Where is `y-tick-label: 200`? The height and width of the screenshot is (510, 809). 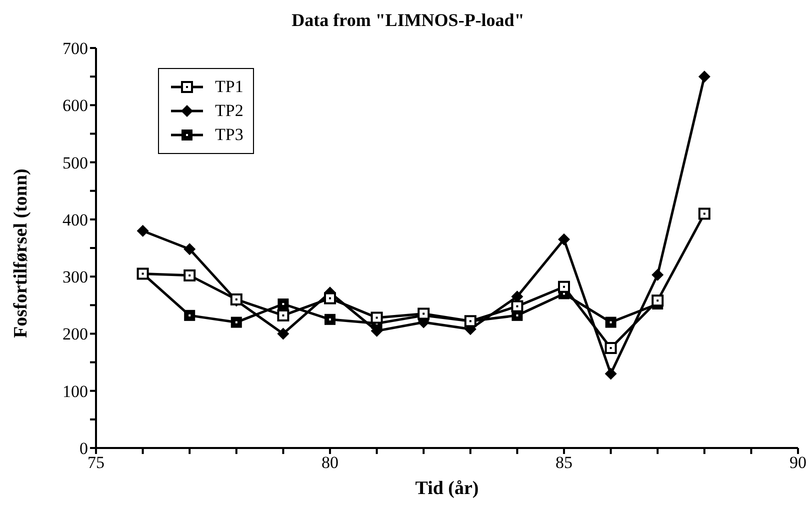
y-tick-label: 200 is located at coordinates (75, 334).